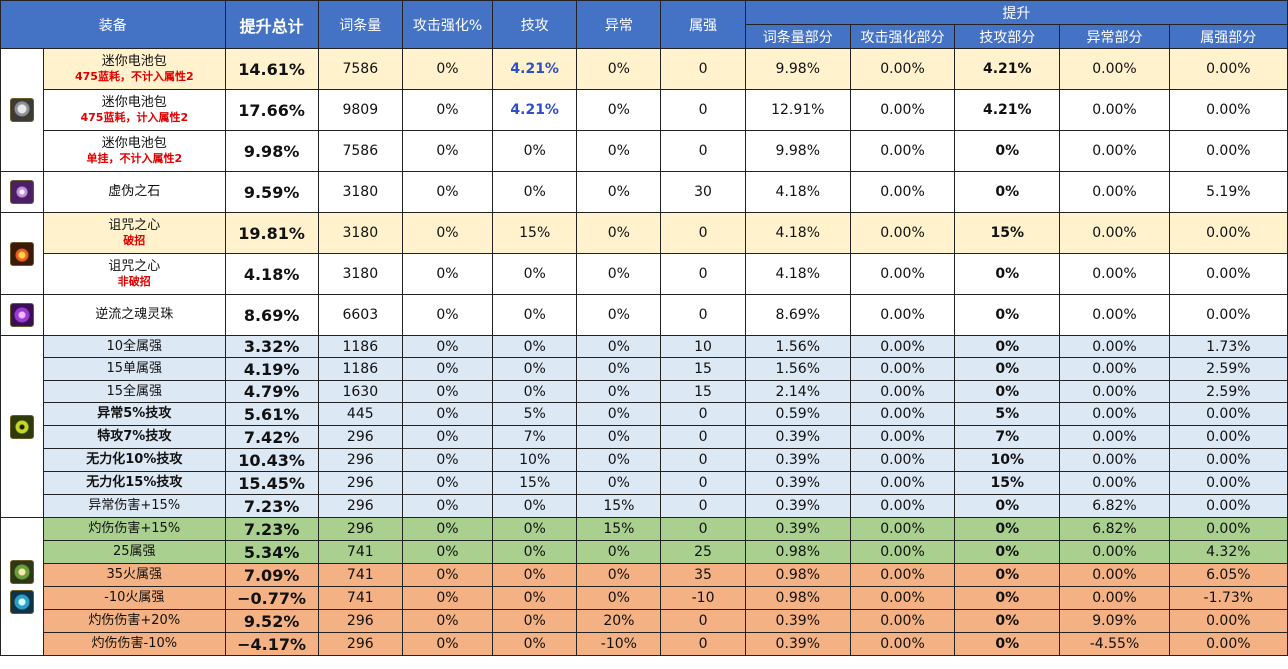  What do you see at coordinates (360, 391) in the screenshot?
I see `affix-cell: 1630` at bounding box center [360, 391].